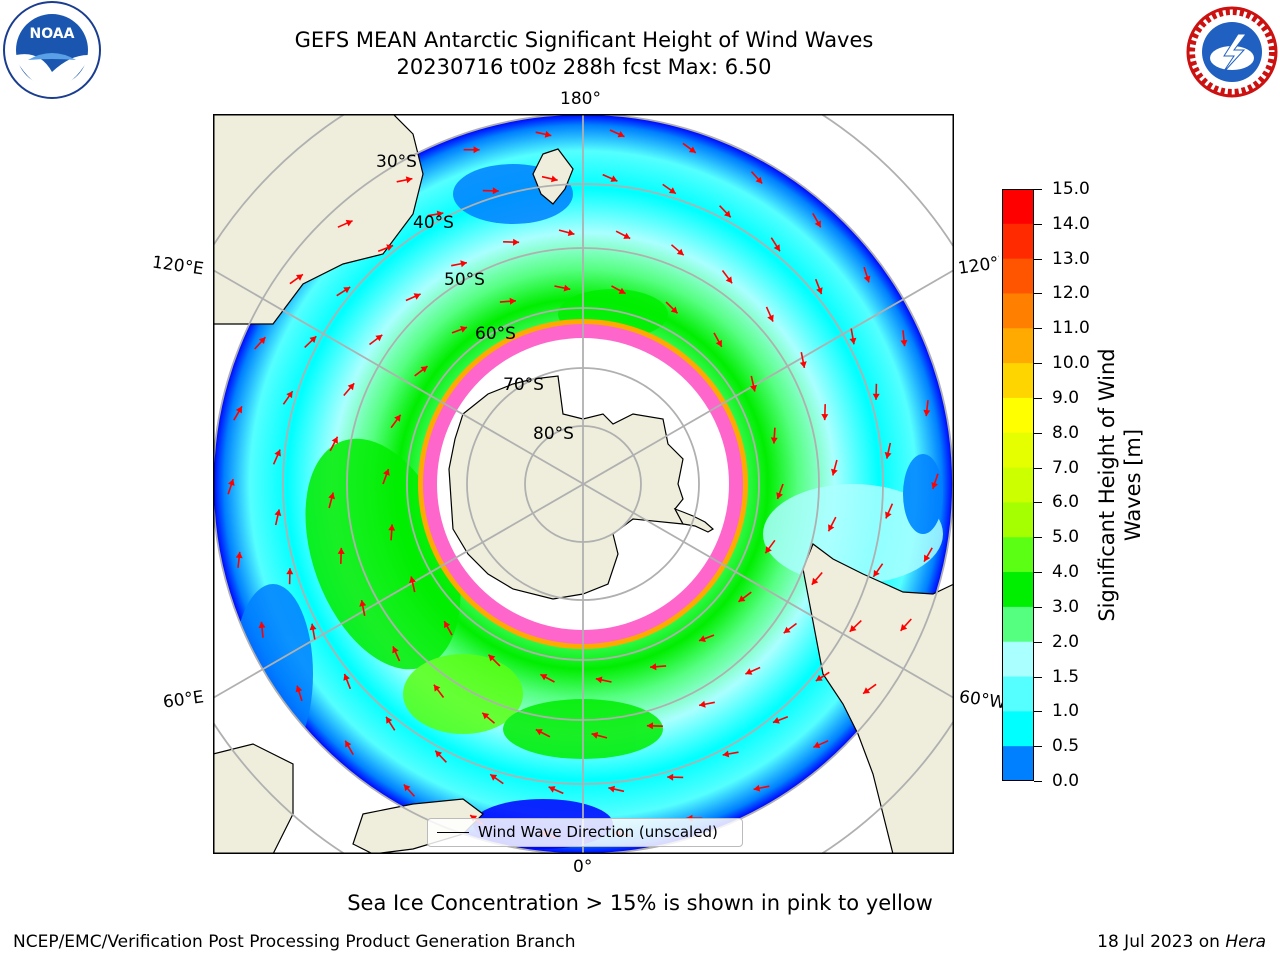 Image resolution: width=1280 pixels, height=960 pixels. What do you see at coordinates (585, 832) in the screenshot?
I see `map-legend: Wind Wave Direction (unscaled)` at bounding box center [585, 832].